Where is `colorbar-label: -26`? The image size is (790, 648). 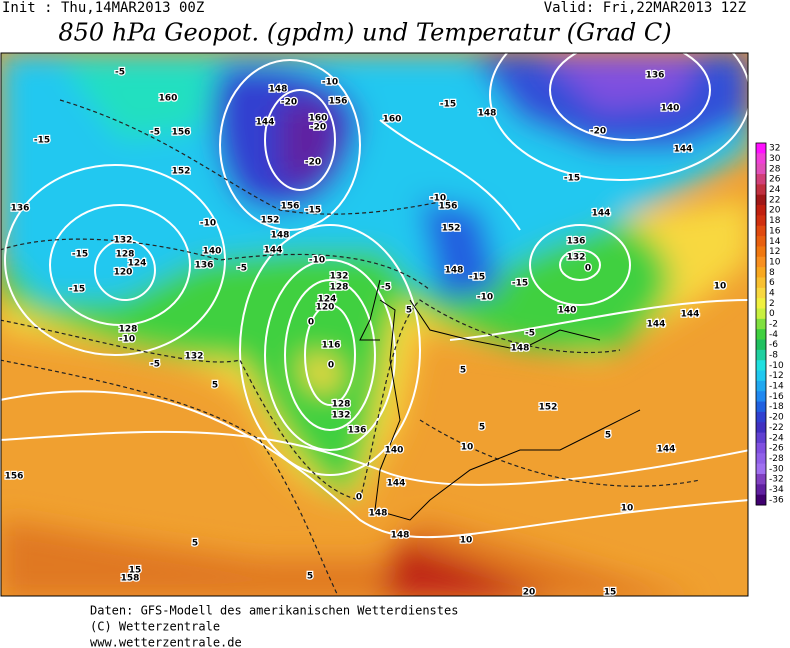
colorbar-label: -26 is located at coordinates (776, 449).